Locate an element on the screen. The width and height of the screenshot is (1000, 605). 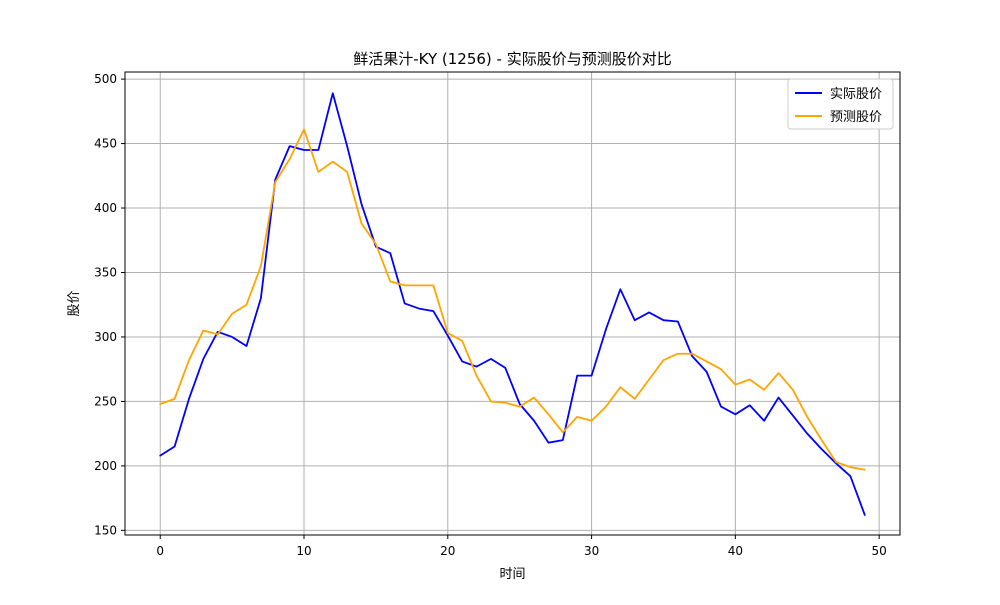
y-tick-label: 400 is located at coordinates (105, 208).